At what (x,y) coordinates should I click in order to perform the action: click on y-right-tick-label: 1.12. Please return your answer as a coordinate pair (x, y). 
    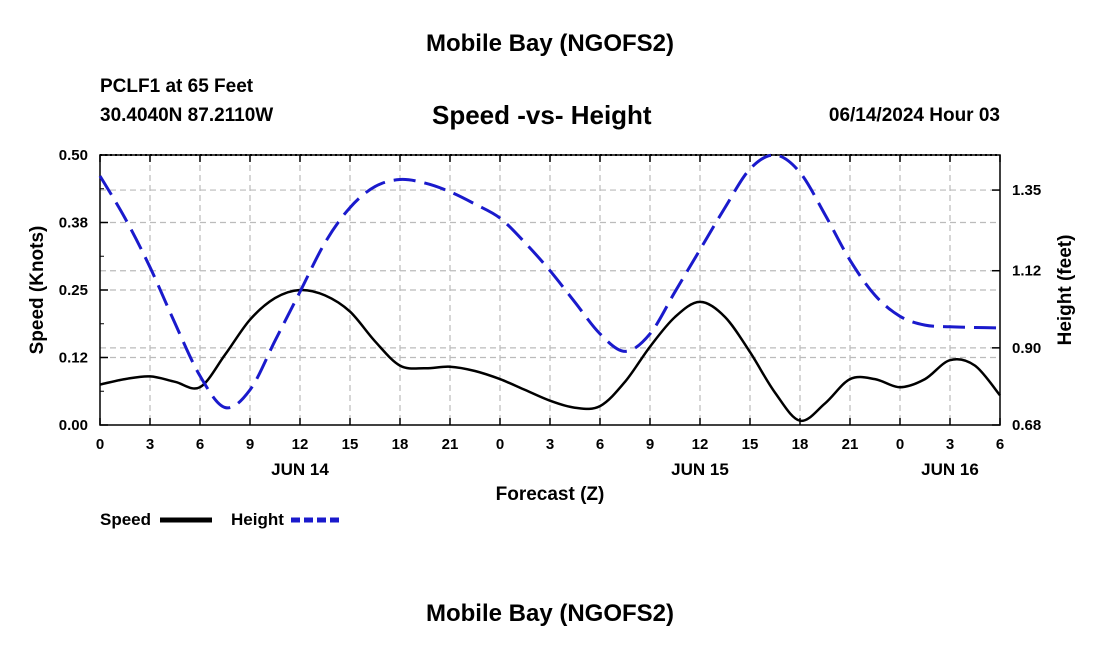
    Looking at the image, I should click on (1026, 271).